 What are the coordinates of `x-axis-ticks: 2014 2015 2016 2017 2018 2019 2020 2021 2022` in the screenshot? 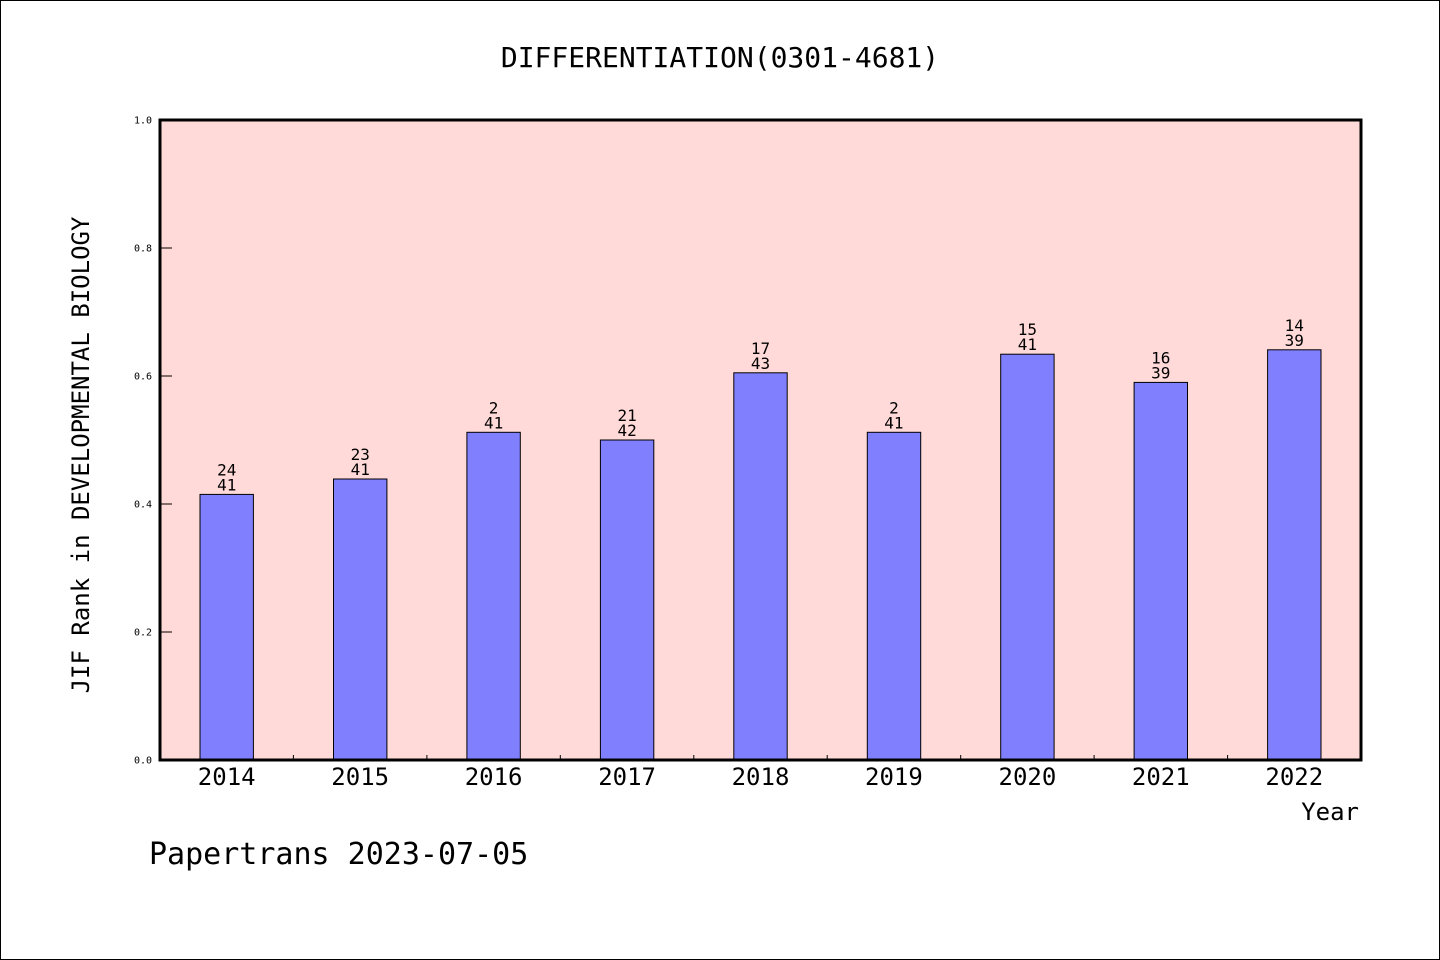 It's located at (760, 773).